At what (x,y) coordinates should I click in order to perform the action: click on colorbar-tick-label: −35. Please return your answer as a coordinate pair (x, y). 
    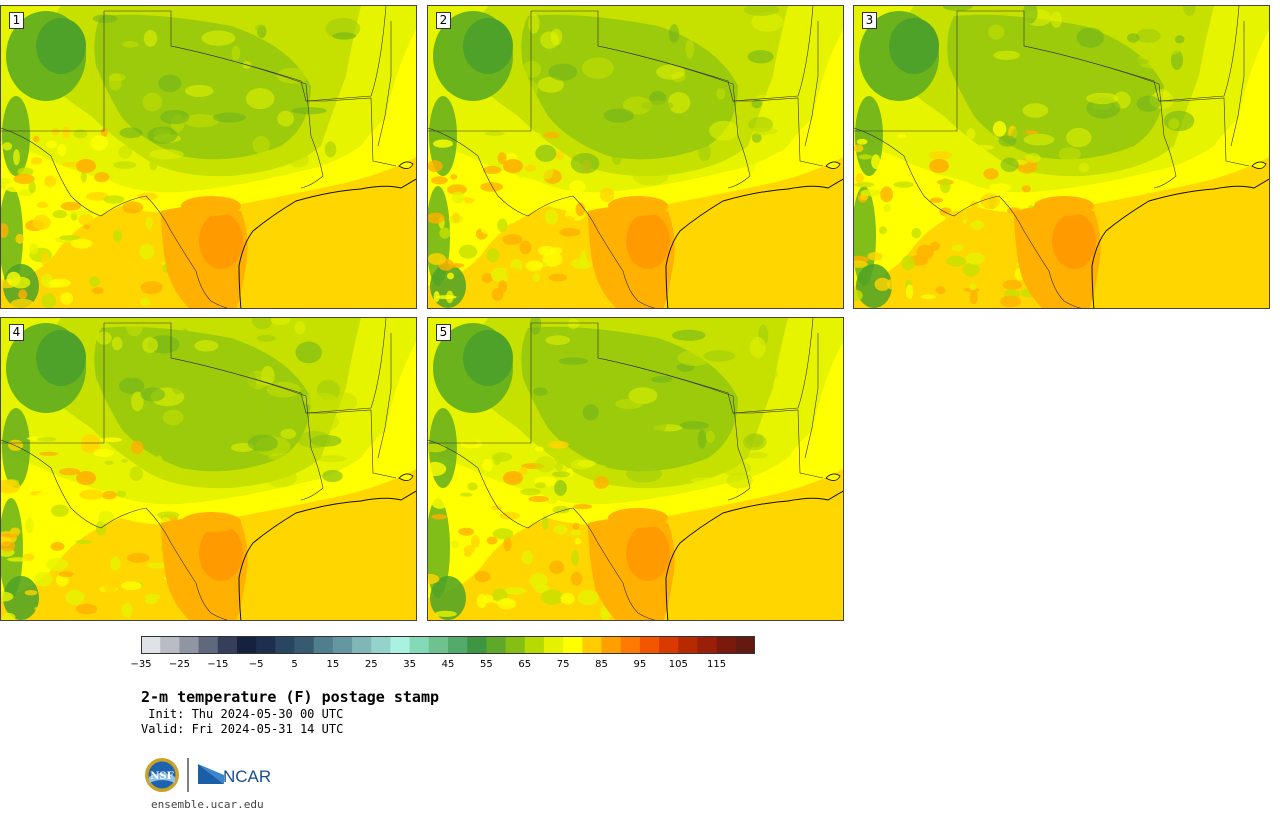
    Looking at the image, I should click on (141, 664).